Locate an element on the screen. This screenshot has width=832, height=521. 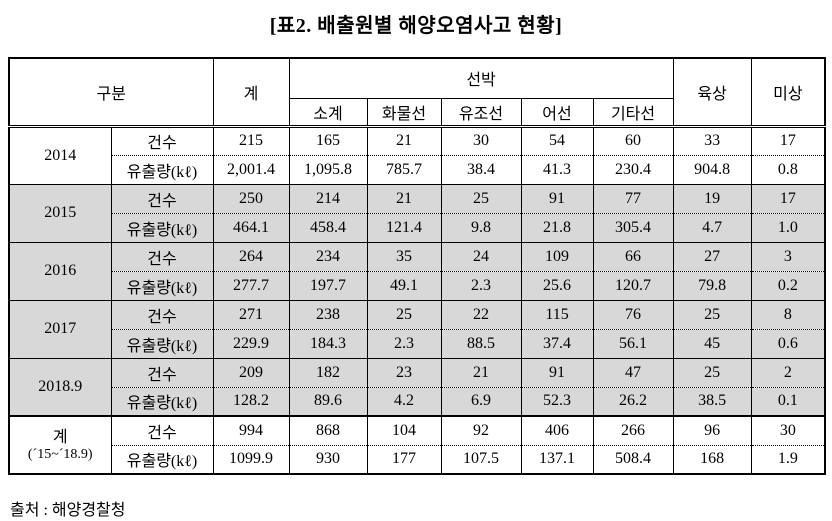
spill-value: 9.8 is located at coordinates (481, 227).